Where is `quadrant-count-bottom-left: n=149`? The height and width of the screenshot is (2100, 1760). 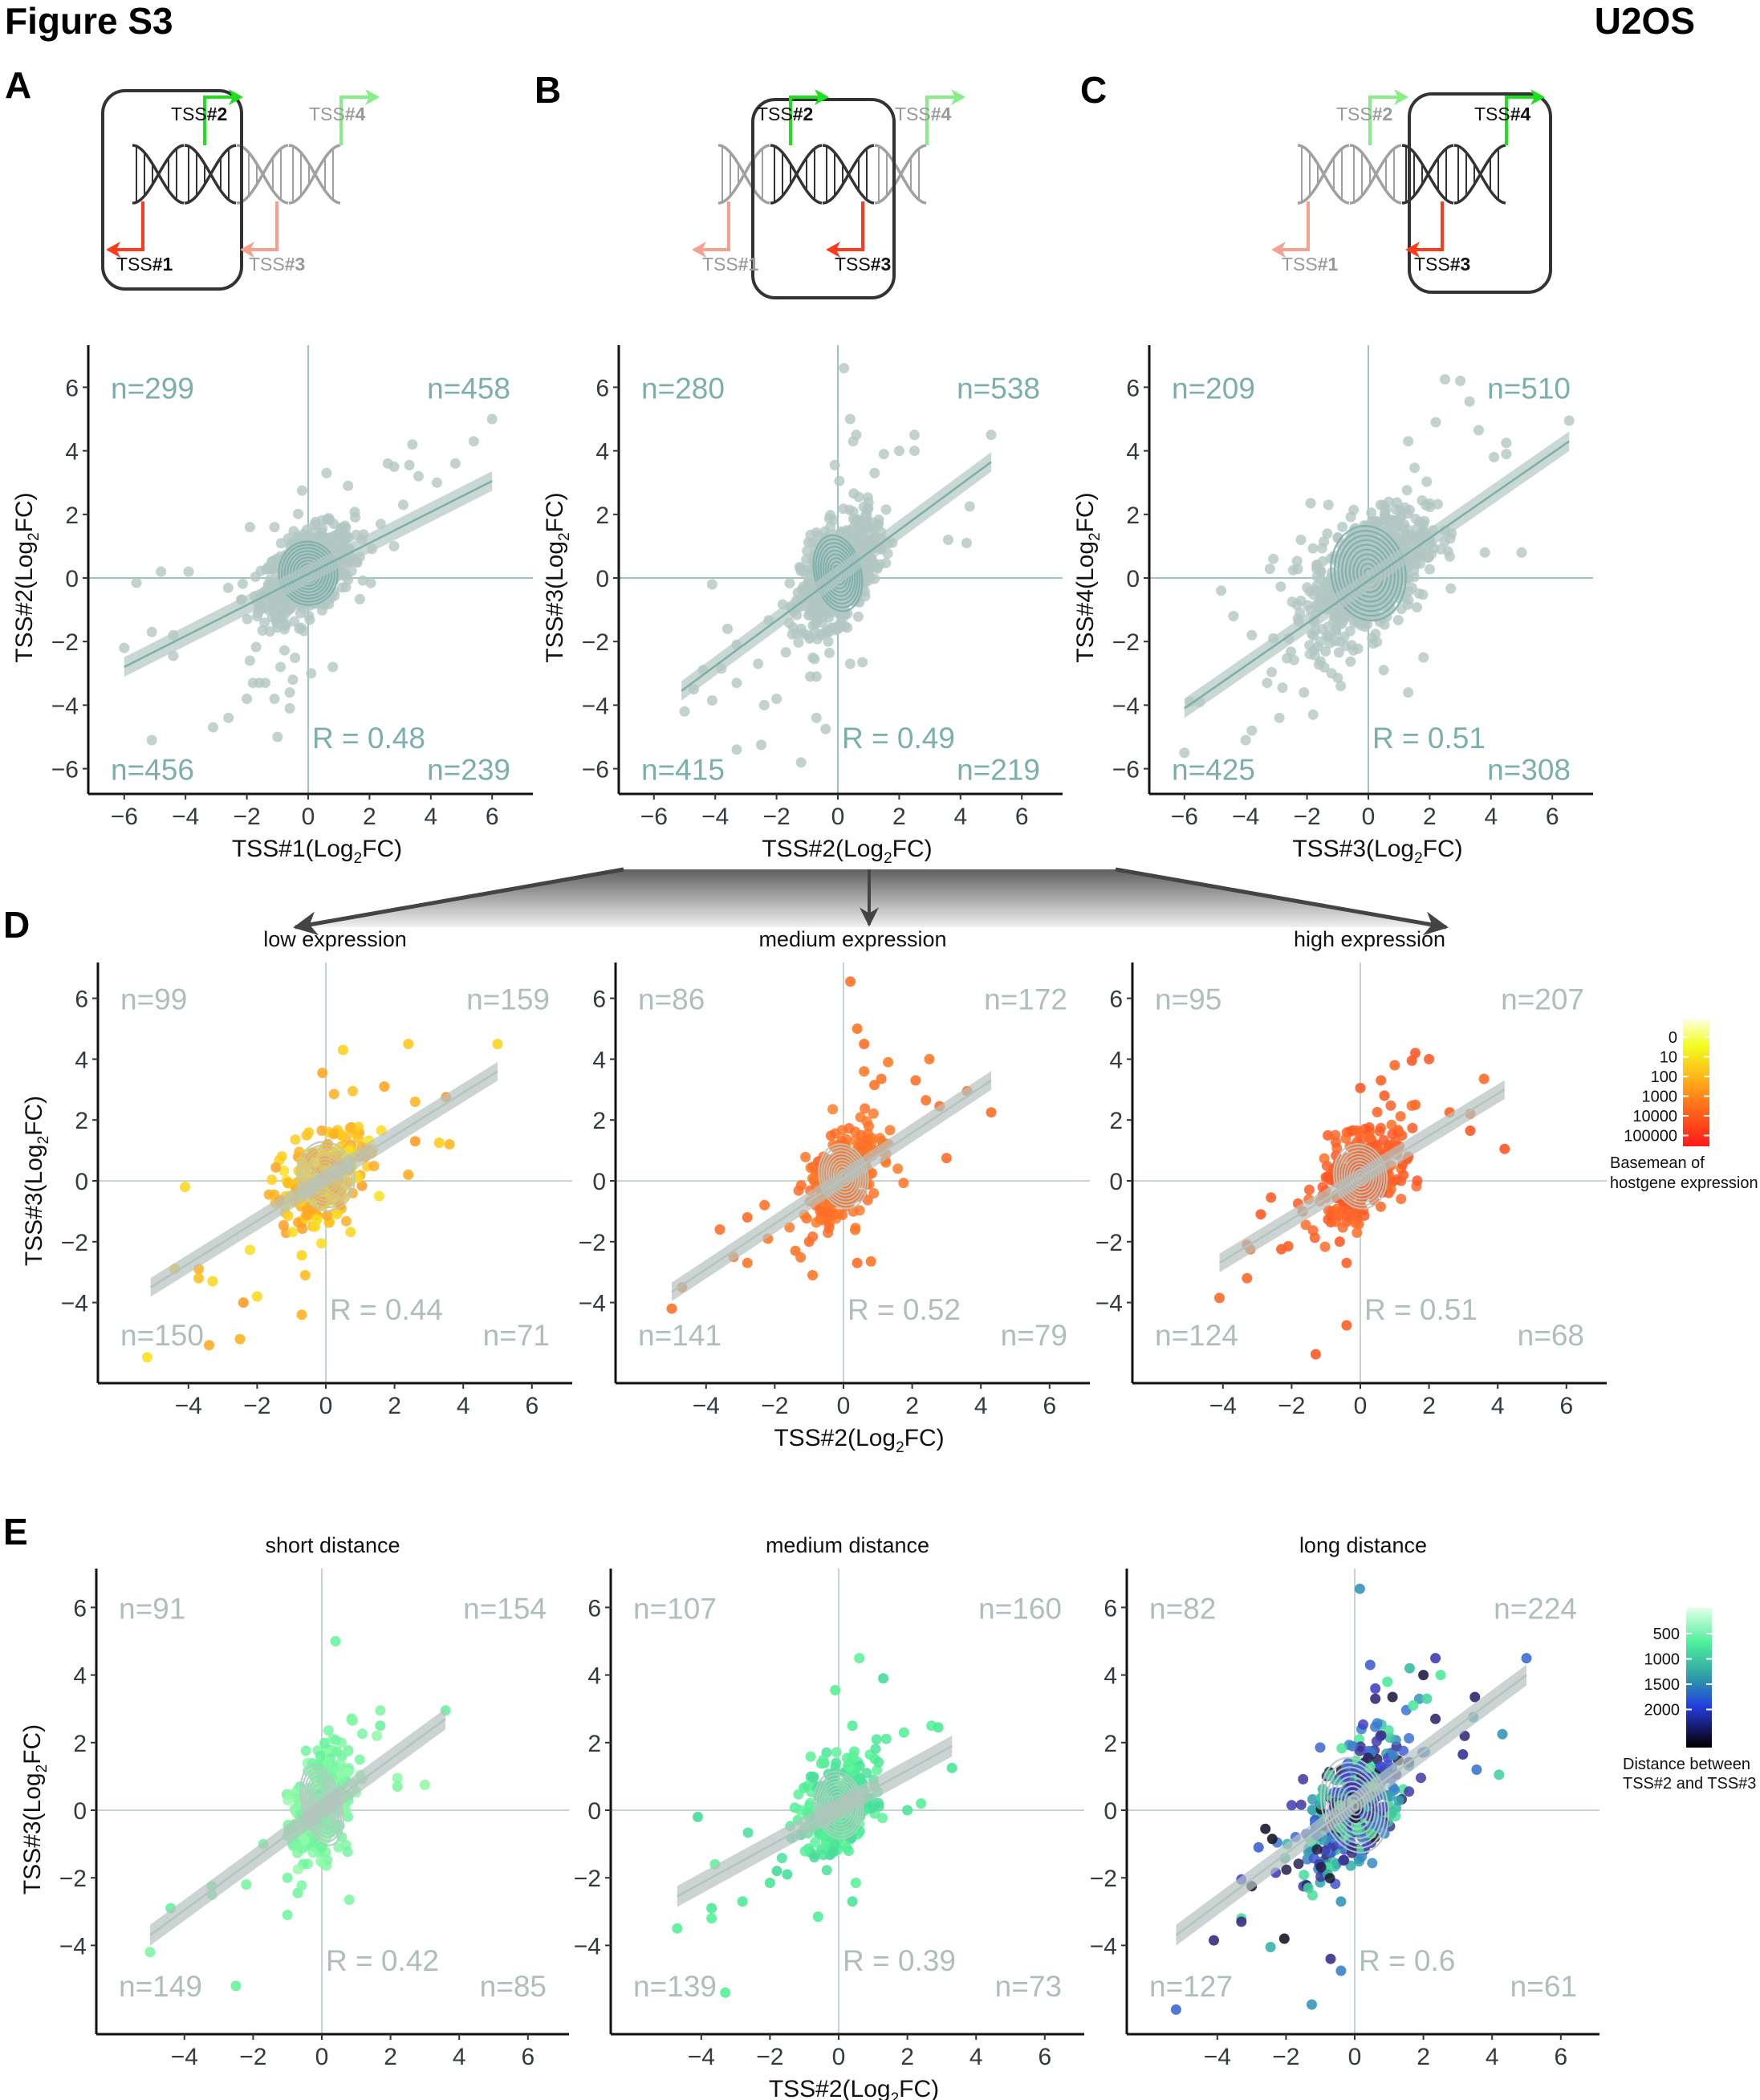
quadrant-count-bottom-left: n=149 is located at coordinates (160, 1987).